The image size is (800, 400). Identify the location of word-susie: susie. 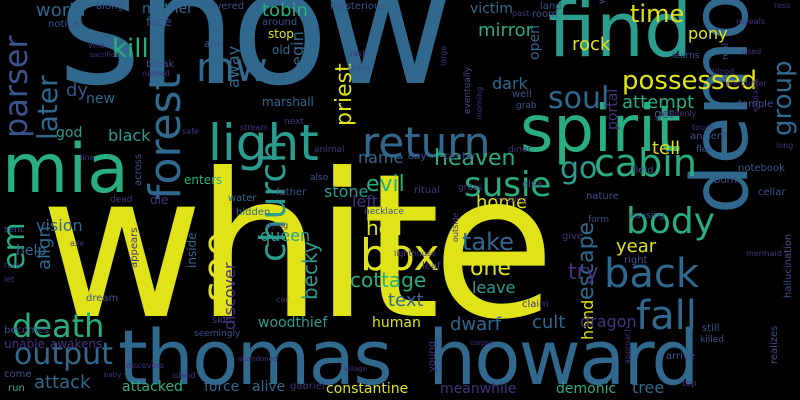
(508, 185).